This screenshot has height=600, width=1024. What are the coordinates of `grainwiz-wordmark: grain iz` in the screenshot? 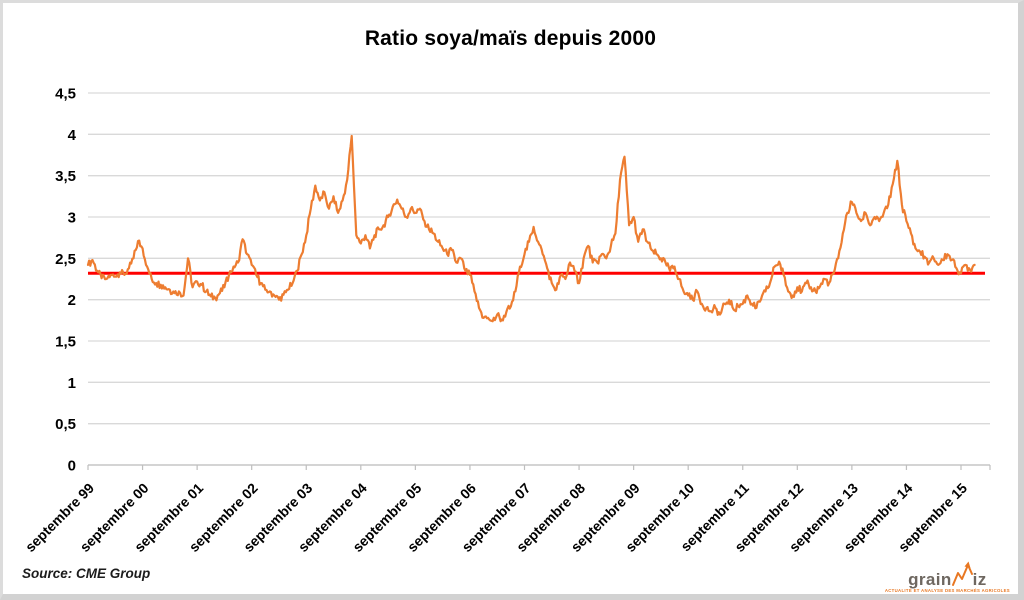 It's located at (947, 574).